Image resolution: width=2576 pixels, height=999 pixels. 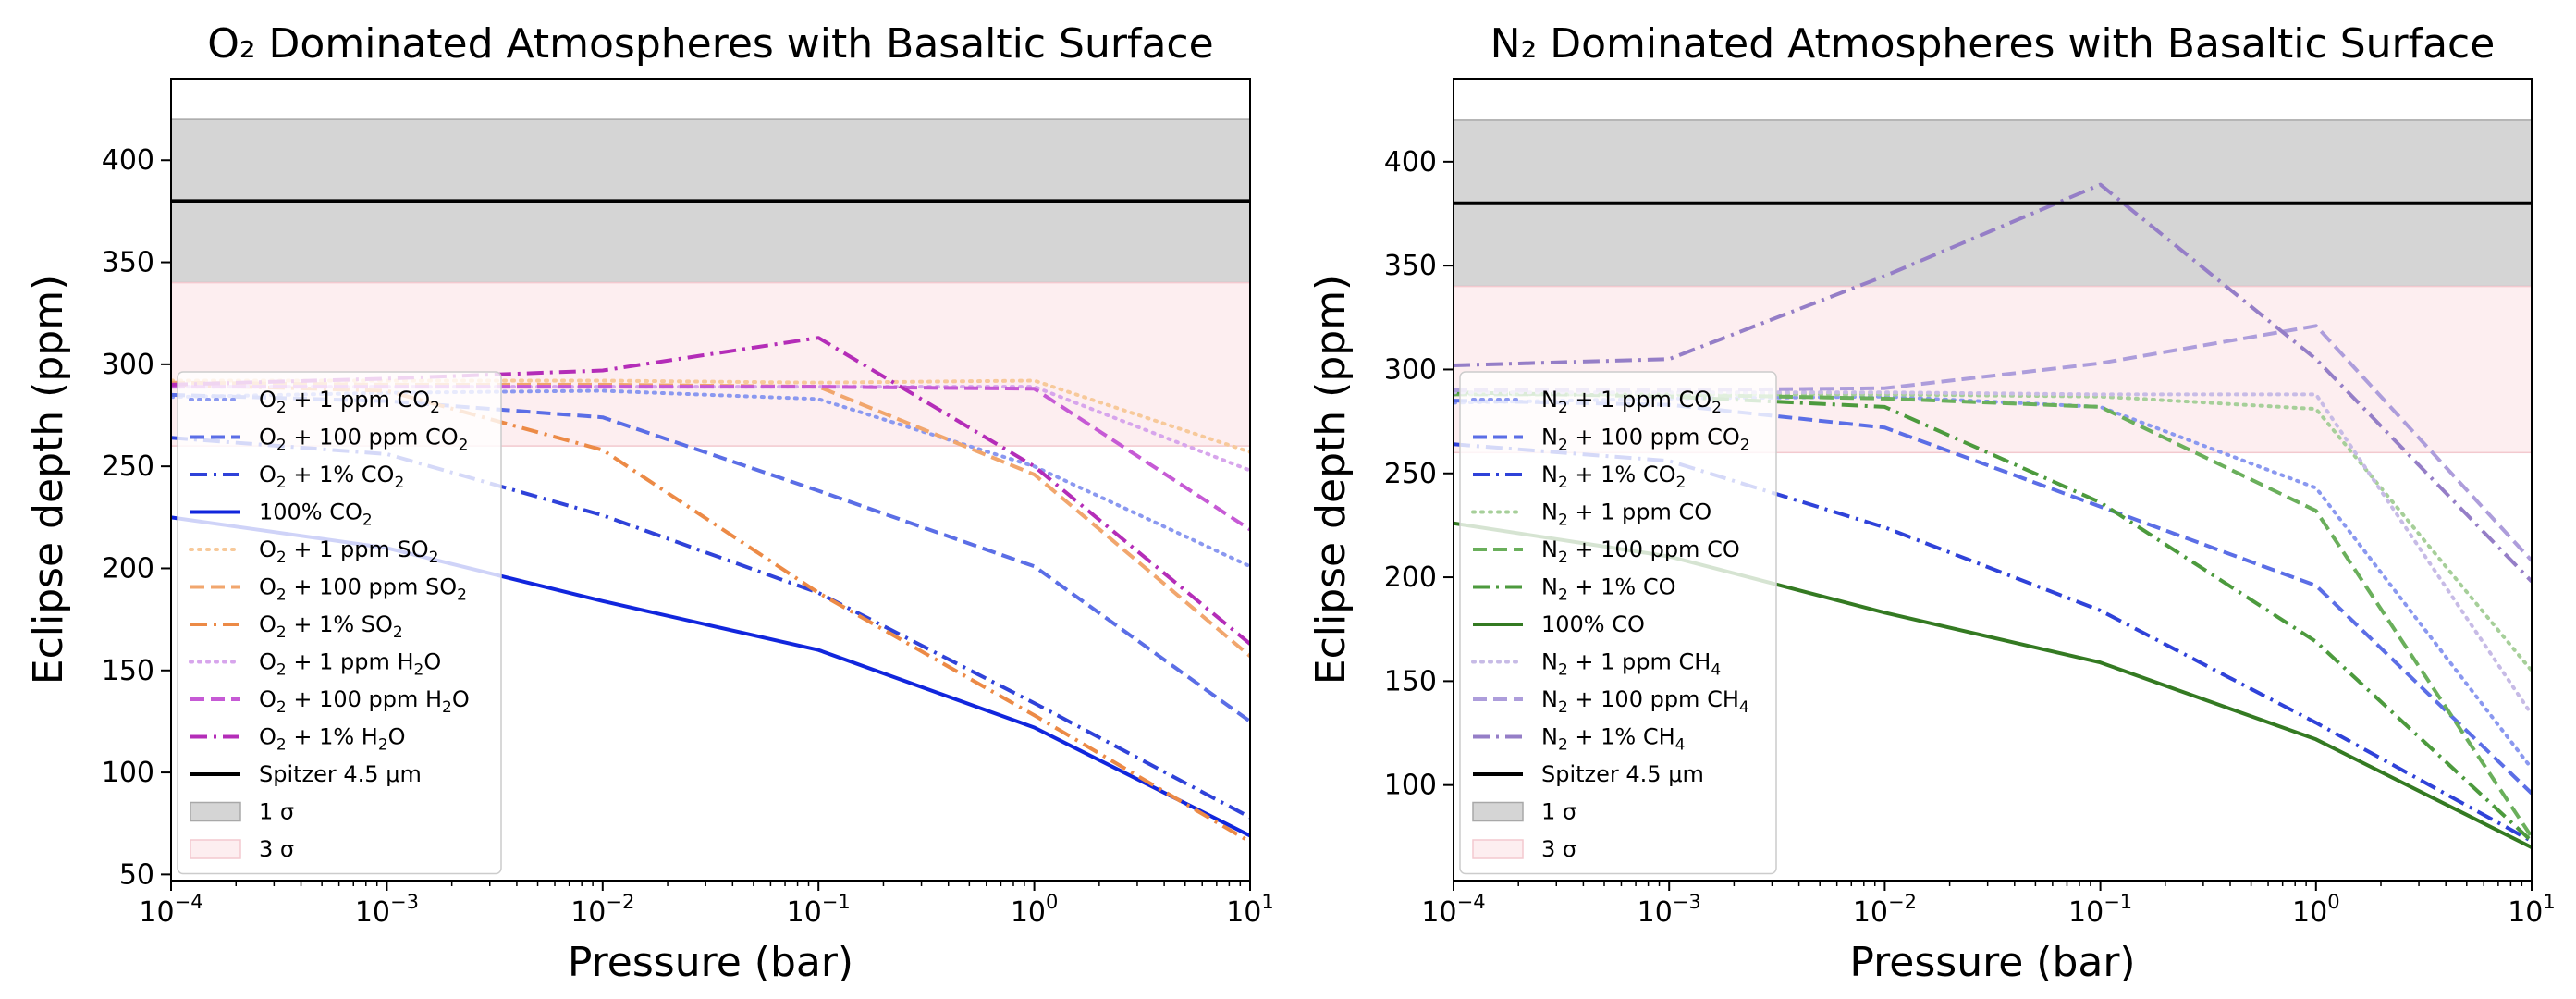 What do you see at coordinates (364, 702) in the screenshot?
I see `legend-entry-9: O2 + 100 ppm H2O` at bounding box center [364, 702].